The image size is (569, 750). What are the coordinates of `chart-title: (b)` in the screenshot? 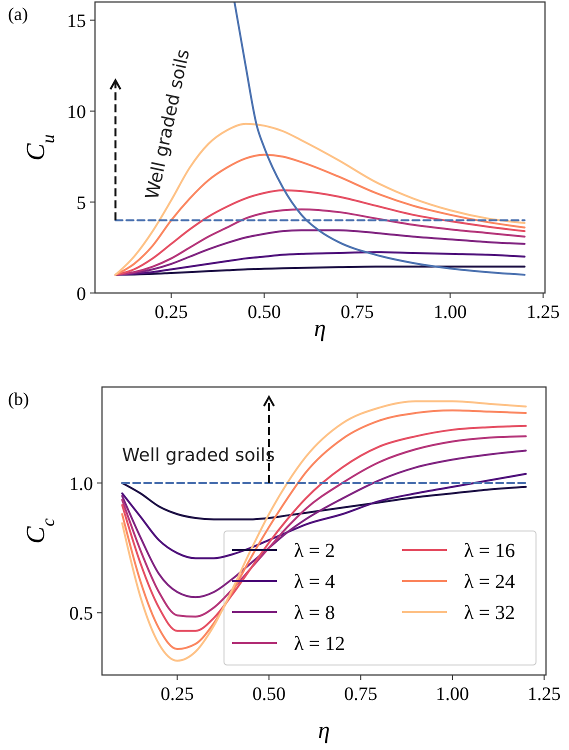 It's located at (18, 399).